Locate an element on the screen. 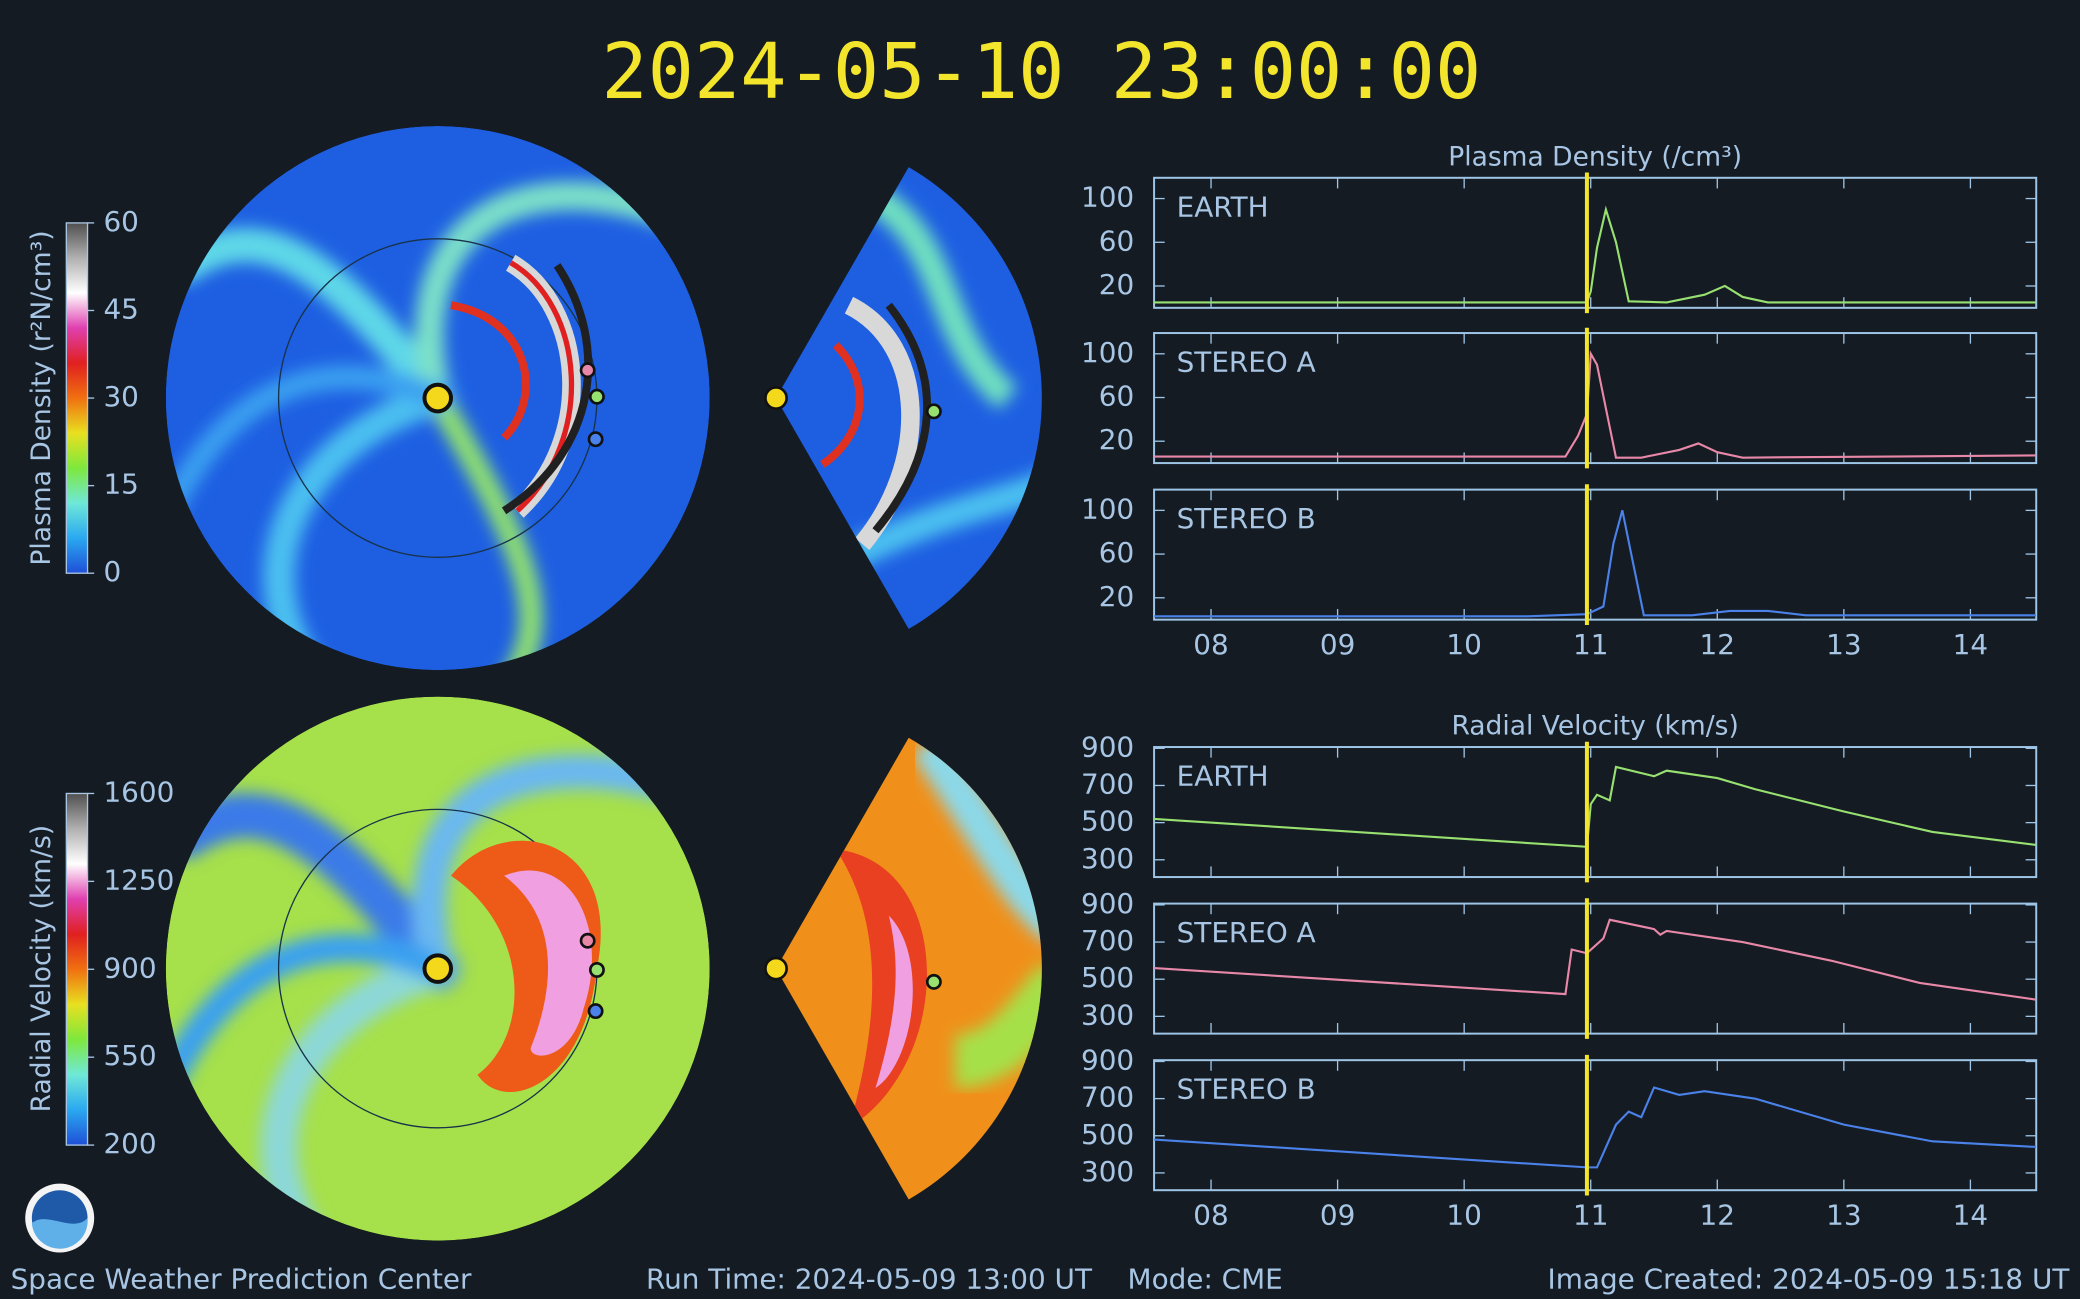  title: 2024-05-10 23:00:00 is located at coordinates (1041, 72).